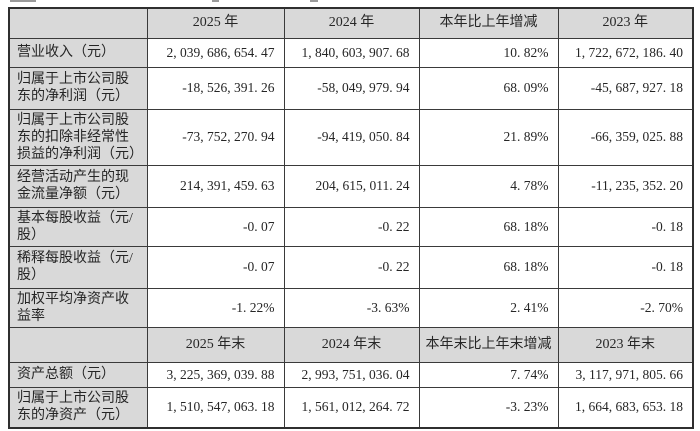 This screenshot has height=431, width=700. What do you see at coordinates (78, 407) in the screenshot?
I see `metric-label: 归属于上市公司股东的净资产（元）` at bounding box center [78, 407].